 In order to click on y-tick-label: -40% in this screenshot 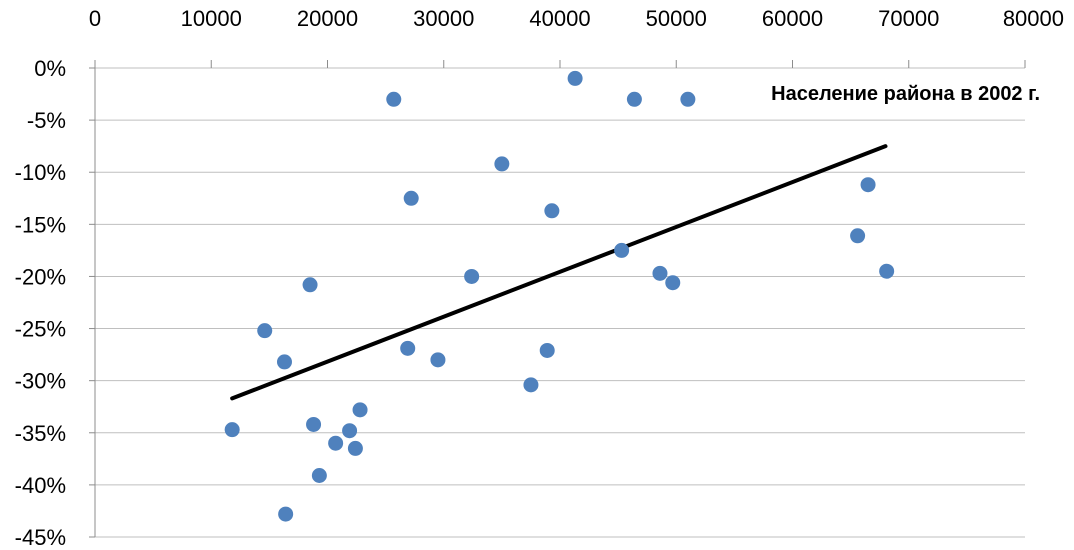, I will do `click(40, 485)`.